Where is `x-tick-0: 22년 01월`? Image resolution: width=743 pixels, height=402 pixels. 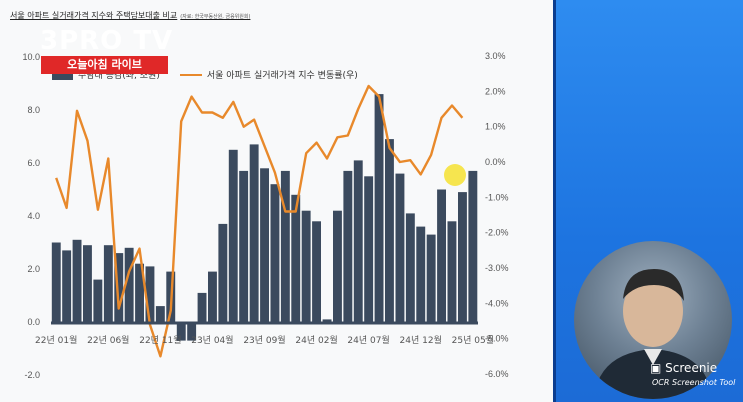
x-tick-0: 22년 01월 is located at coordinates (56, 340).